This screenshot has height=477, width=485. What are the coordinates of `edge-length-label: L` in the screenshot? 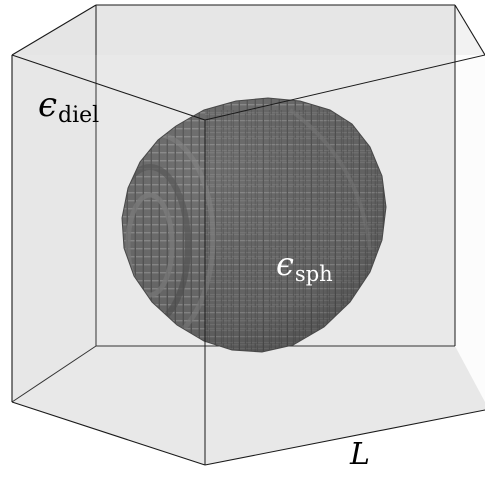 It's located at (360, 455).